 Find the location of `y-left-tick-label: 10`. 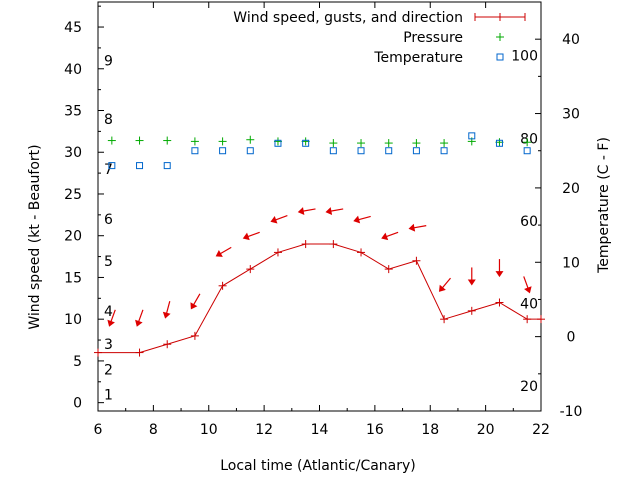

y-left-tick-label: 10 is located at coordinates (73, 320).